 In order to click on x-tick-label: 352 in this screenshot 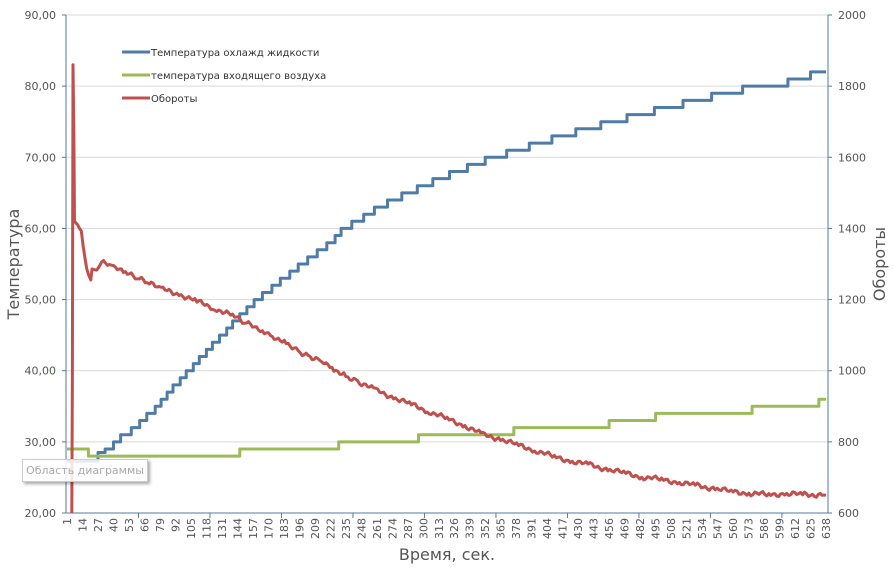, I will do `click(485, 528)`.